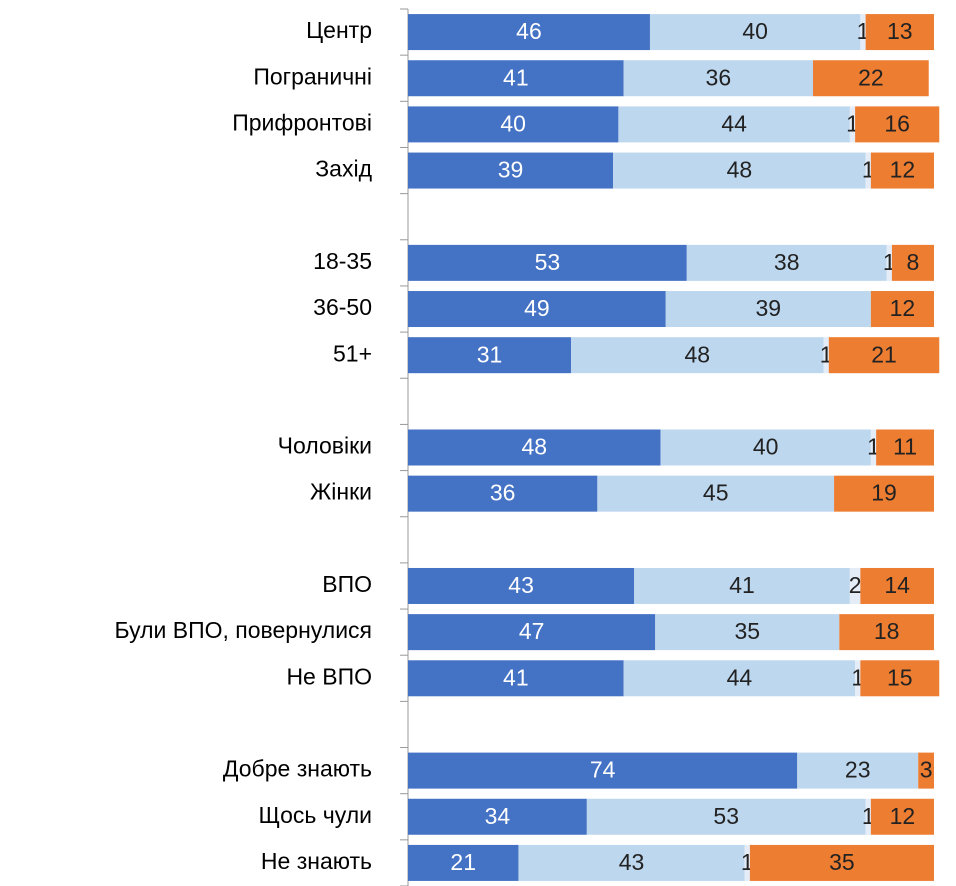 This screenshot has width=956, height=886. I want to click on category-label: Були ВПО, повернулися, so click(244, 630).